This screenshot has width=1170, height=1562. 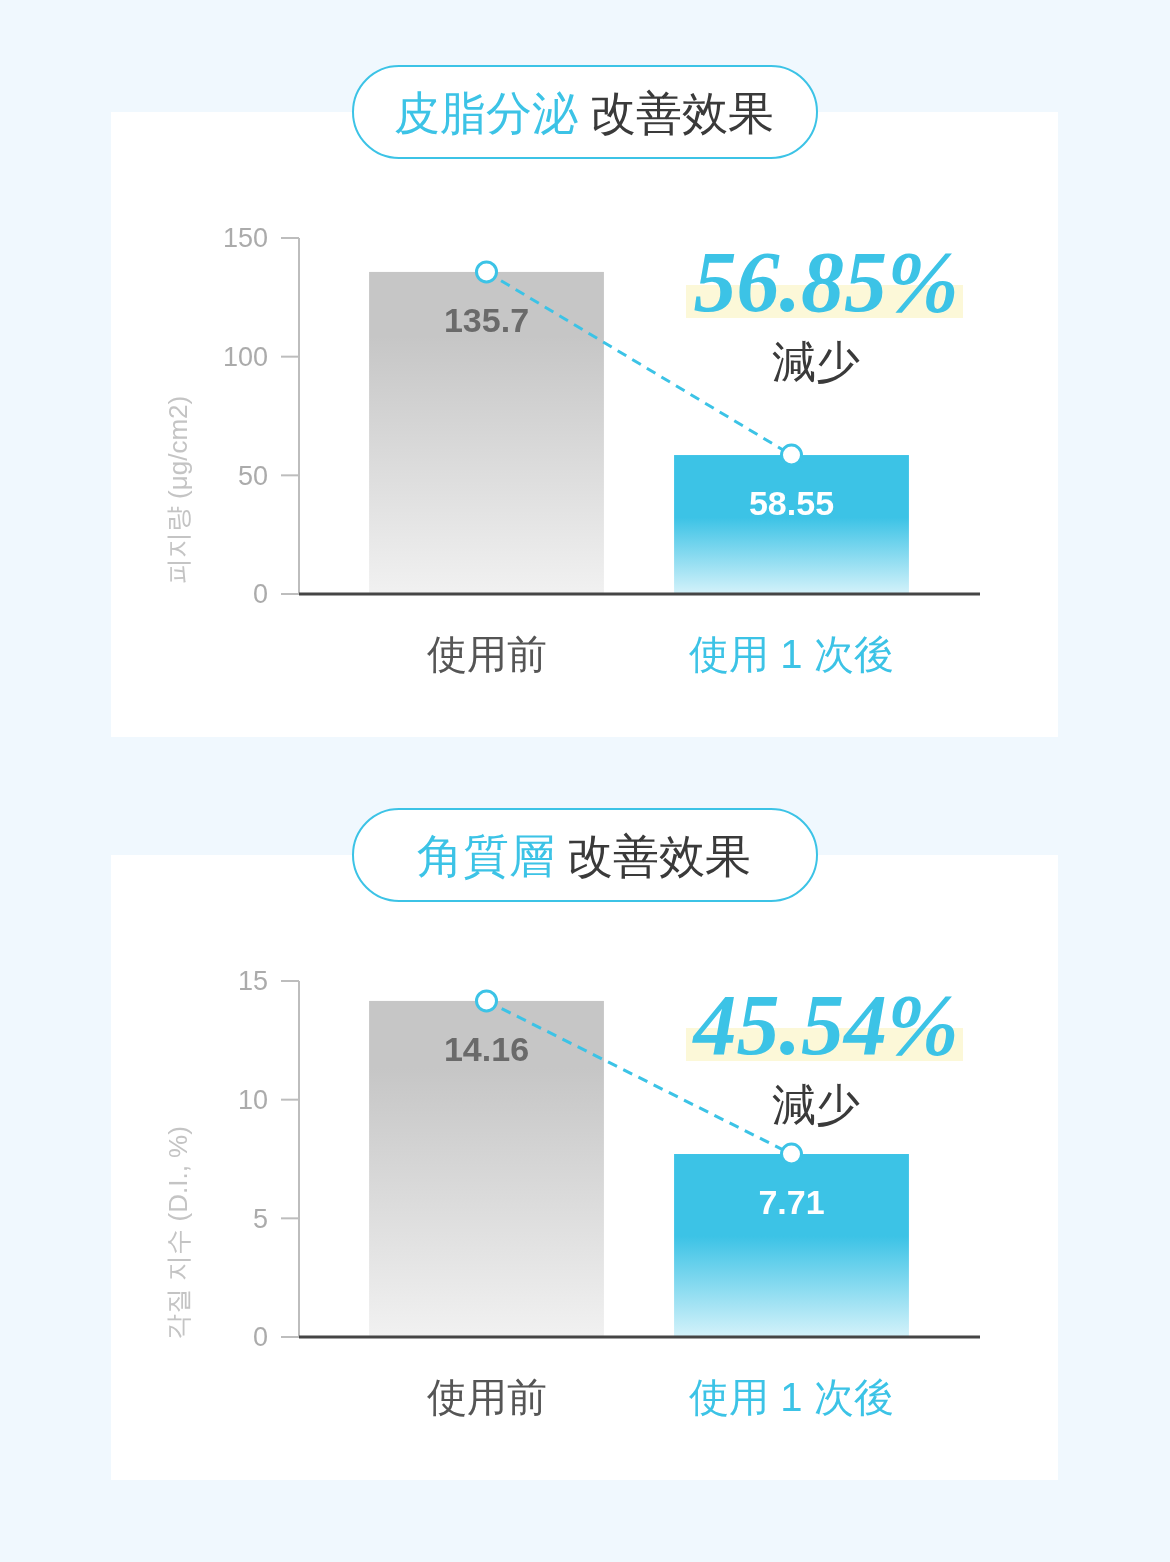 I want to click on chart-title: 皮脂分泌 改善效果, so click(x=584, y=113).